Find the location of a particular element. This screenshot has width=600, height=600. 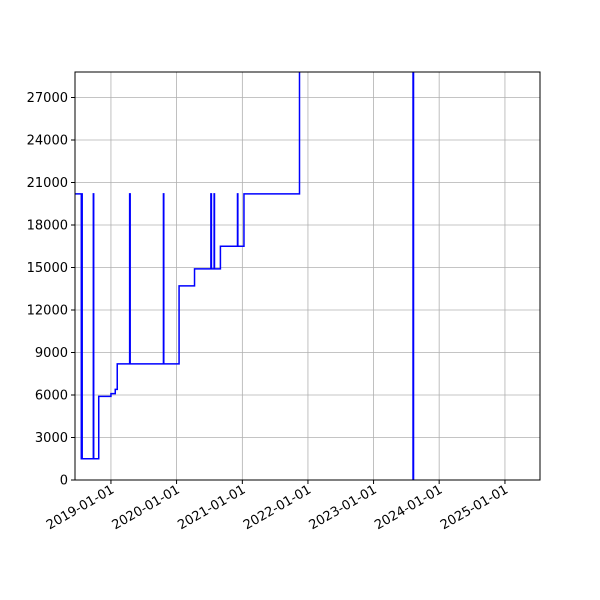

x-tick-label: 2024-01-01 is located at coordinates (408, 507).